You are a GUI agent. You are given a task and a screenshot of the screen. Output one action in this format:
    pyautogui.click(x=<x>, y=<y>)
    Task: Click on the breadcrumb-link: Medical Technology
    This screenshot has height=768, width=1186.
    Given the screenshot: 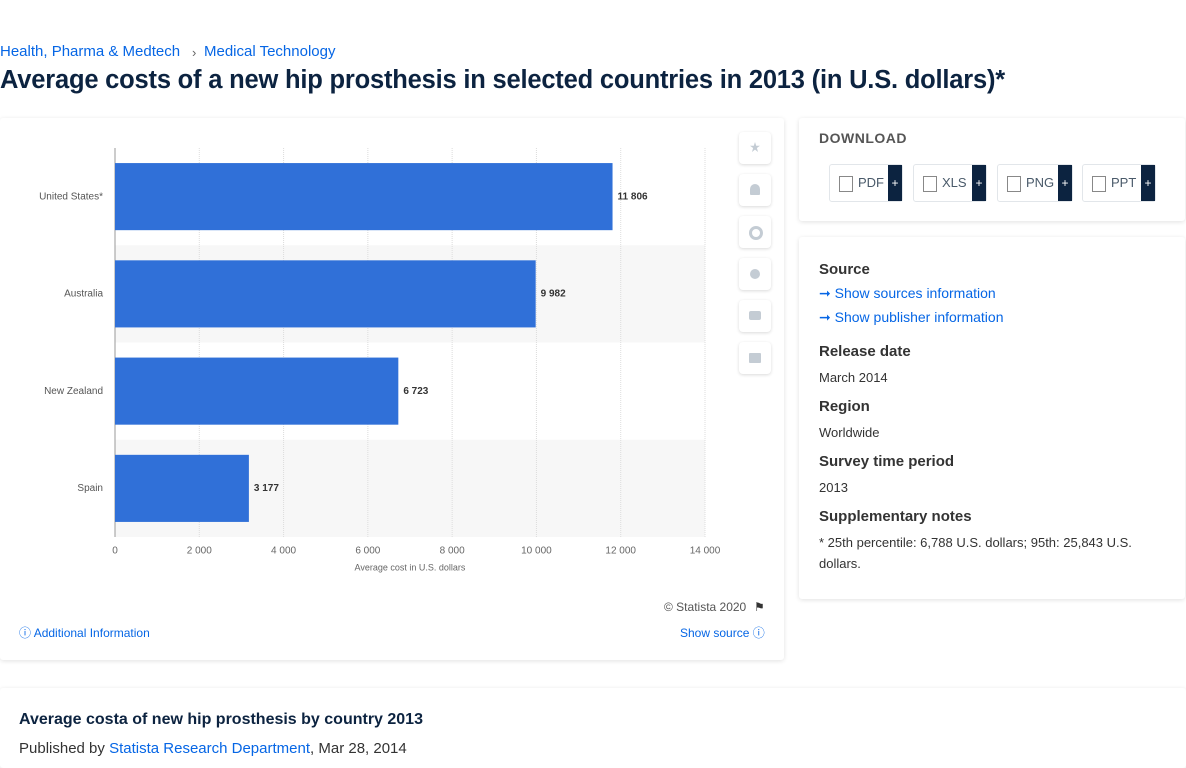 What is the action you would take?
    pyautogui.click(x=270, y=51)
    